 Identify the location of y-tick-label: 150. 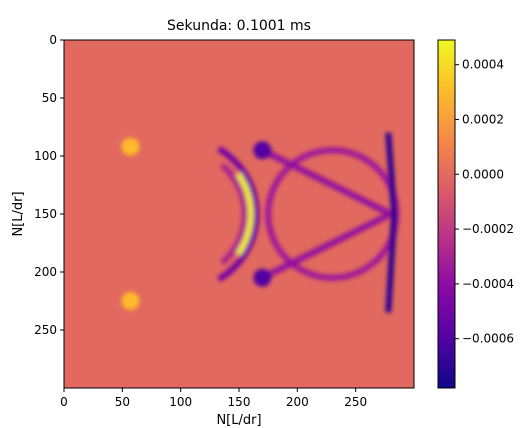
(45, 214).